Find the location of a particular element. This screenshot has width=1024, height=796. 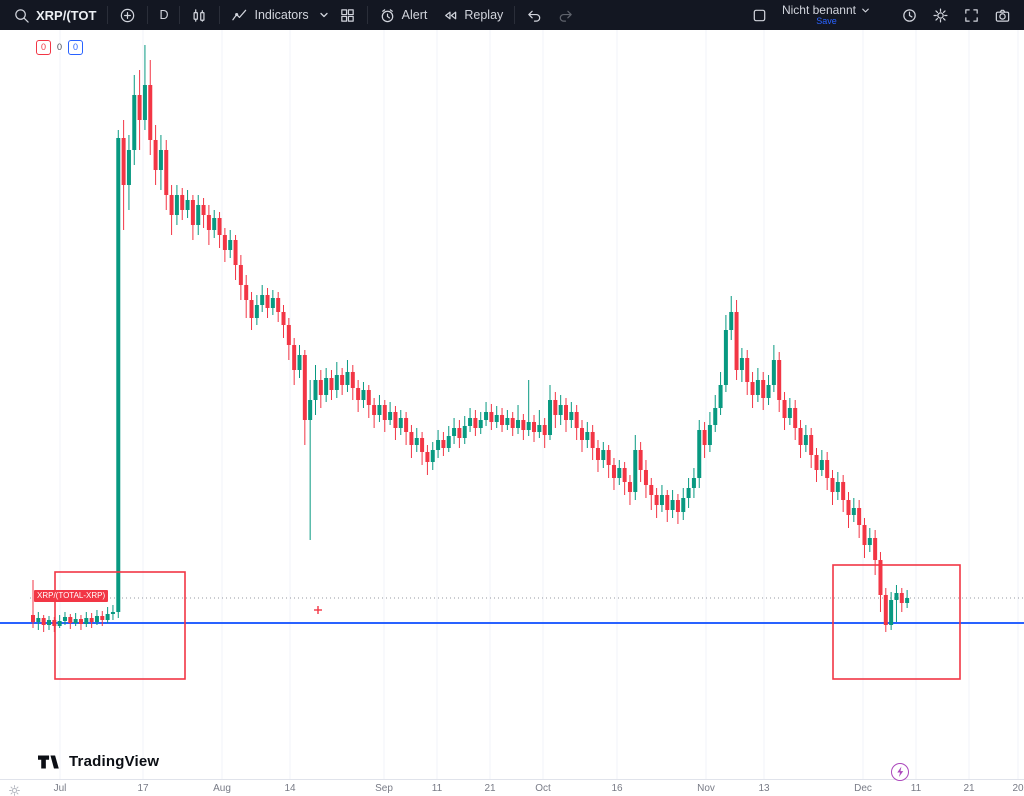

time-axis-label: Jul is located at coordinates (60, 788).